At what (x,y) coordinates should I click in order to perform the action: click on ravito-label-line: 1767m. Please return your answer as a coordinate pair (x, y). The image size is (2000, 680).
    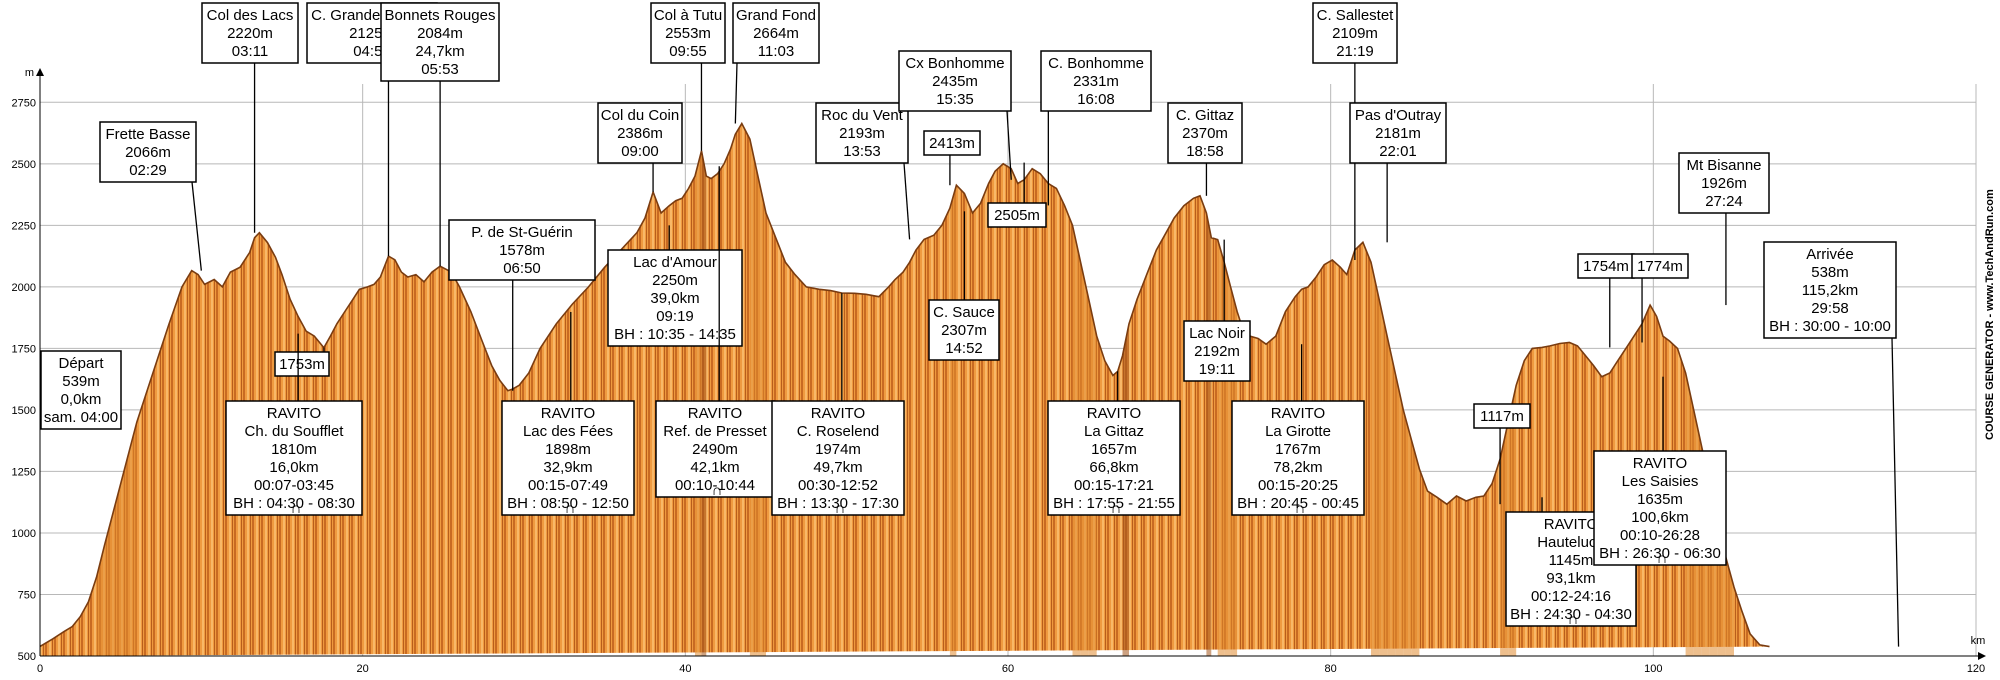
    Looking at the image, I should click on (1298, 449).